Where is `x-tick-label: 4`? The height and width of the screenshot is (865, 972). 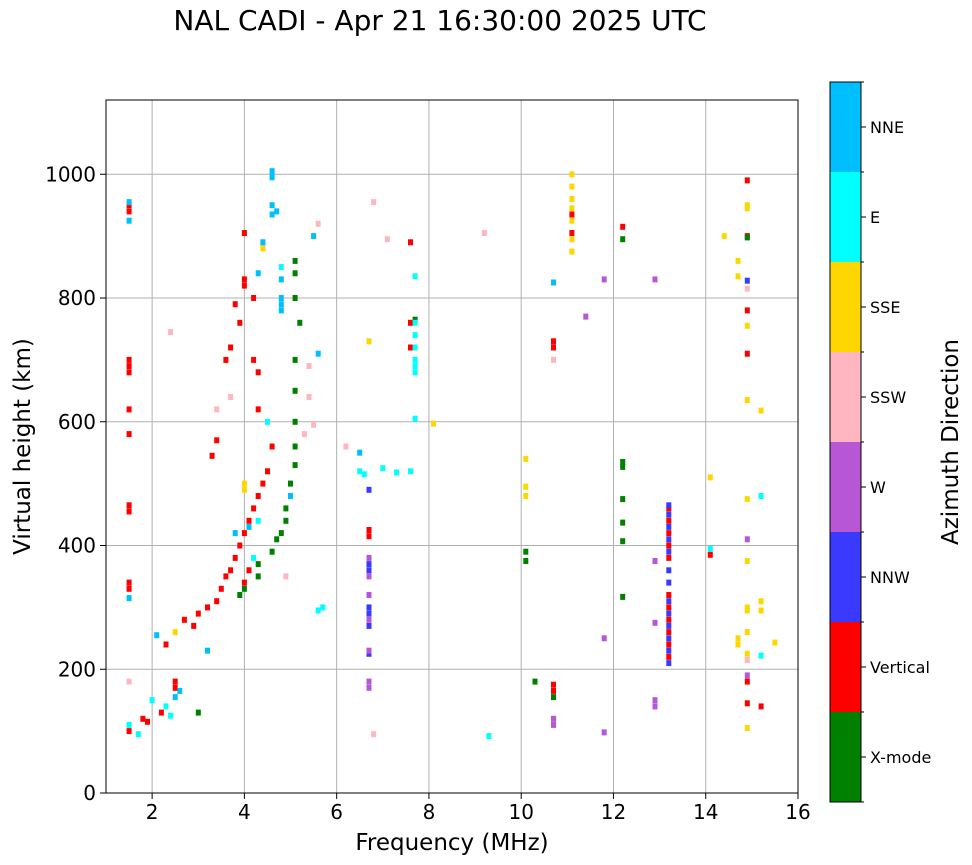
x-tick-label: 4 is located at coordinates (244, 812).